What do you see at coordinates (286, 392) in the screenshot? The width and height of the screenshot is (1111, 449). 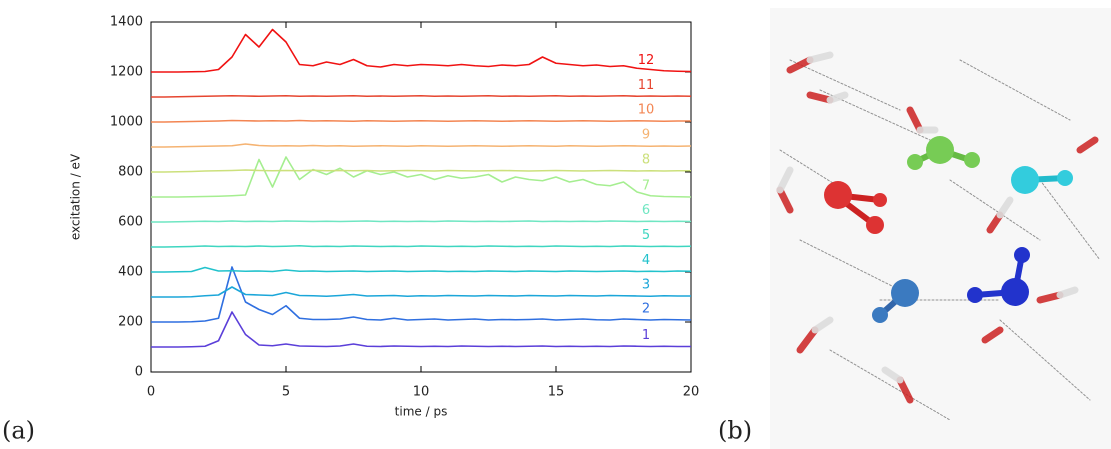 I see `x-tick-label: 5` at bounding box center [286, 392].